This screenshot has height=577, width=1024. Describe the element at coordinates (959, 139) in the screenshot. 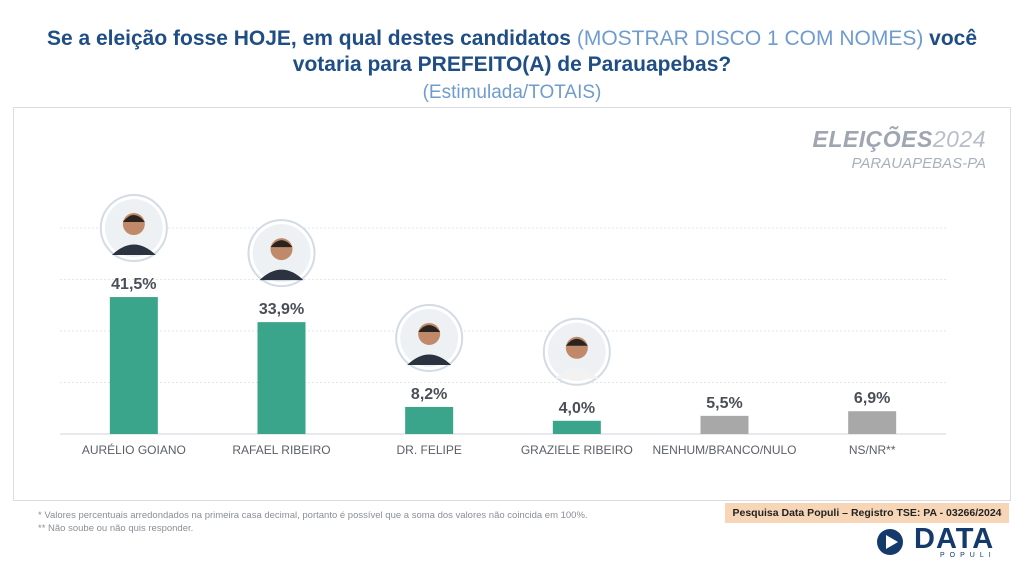

I see `brand-year: 2024` at that location.